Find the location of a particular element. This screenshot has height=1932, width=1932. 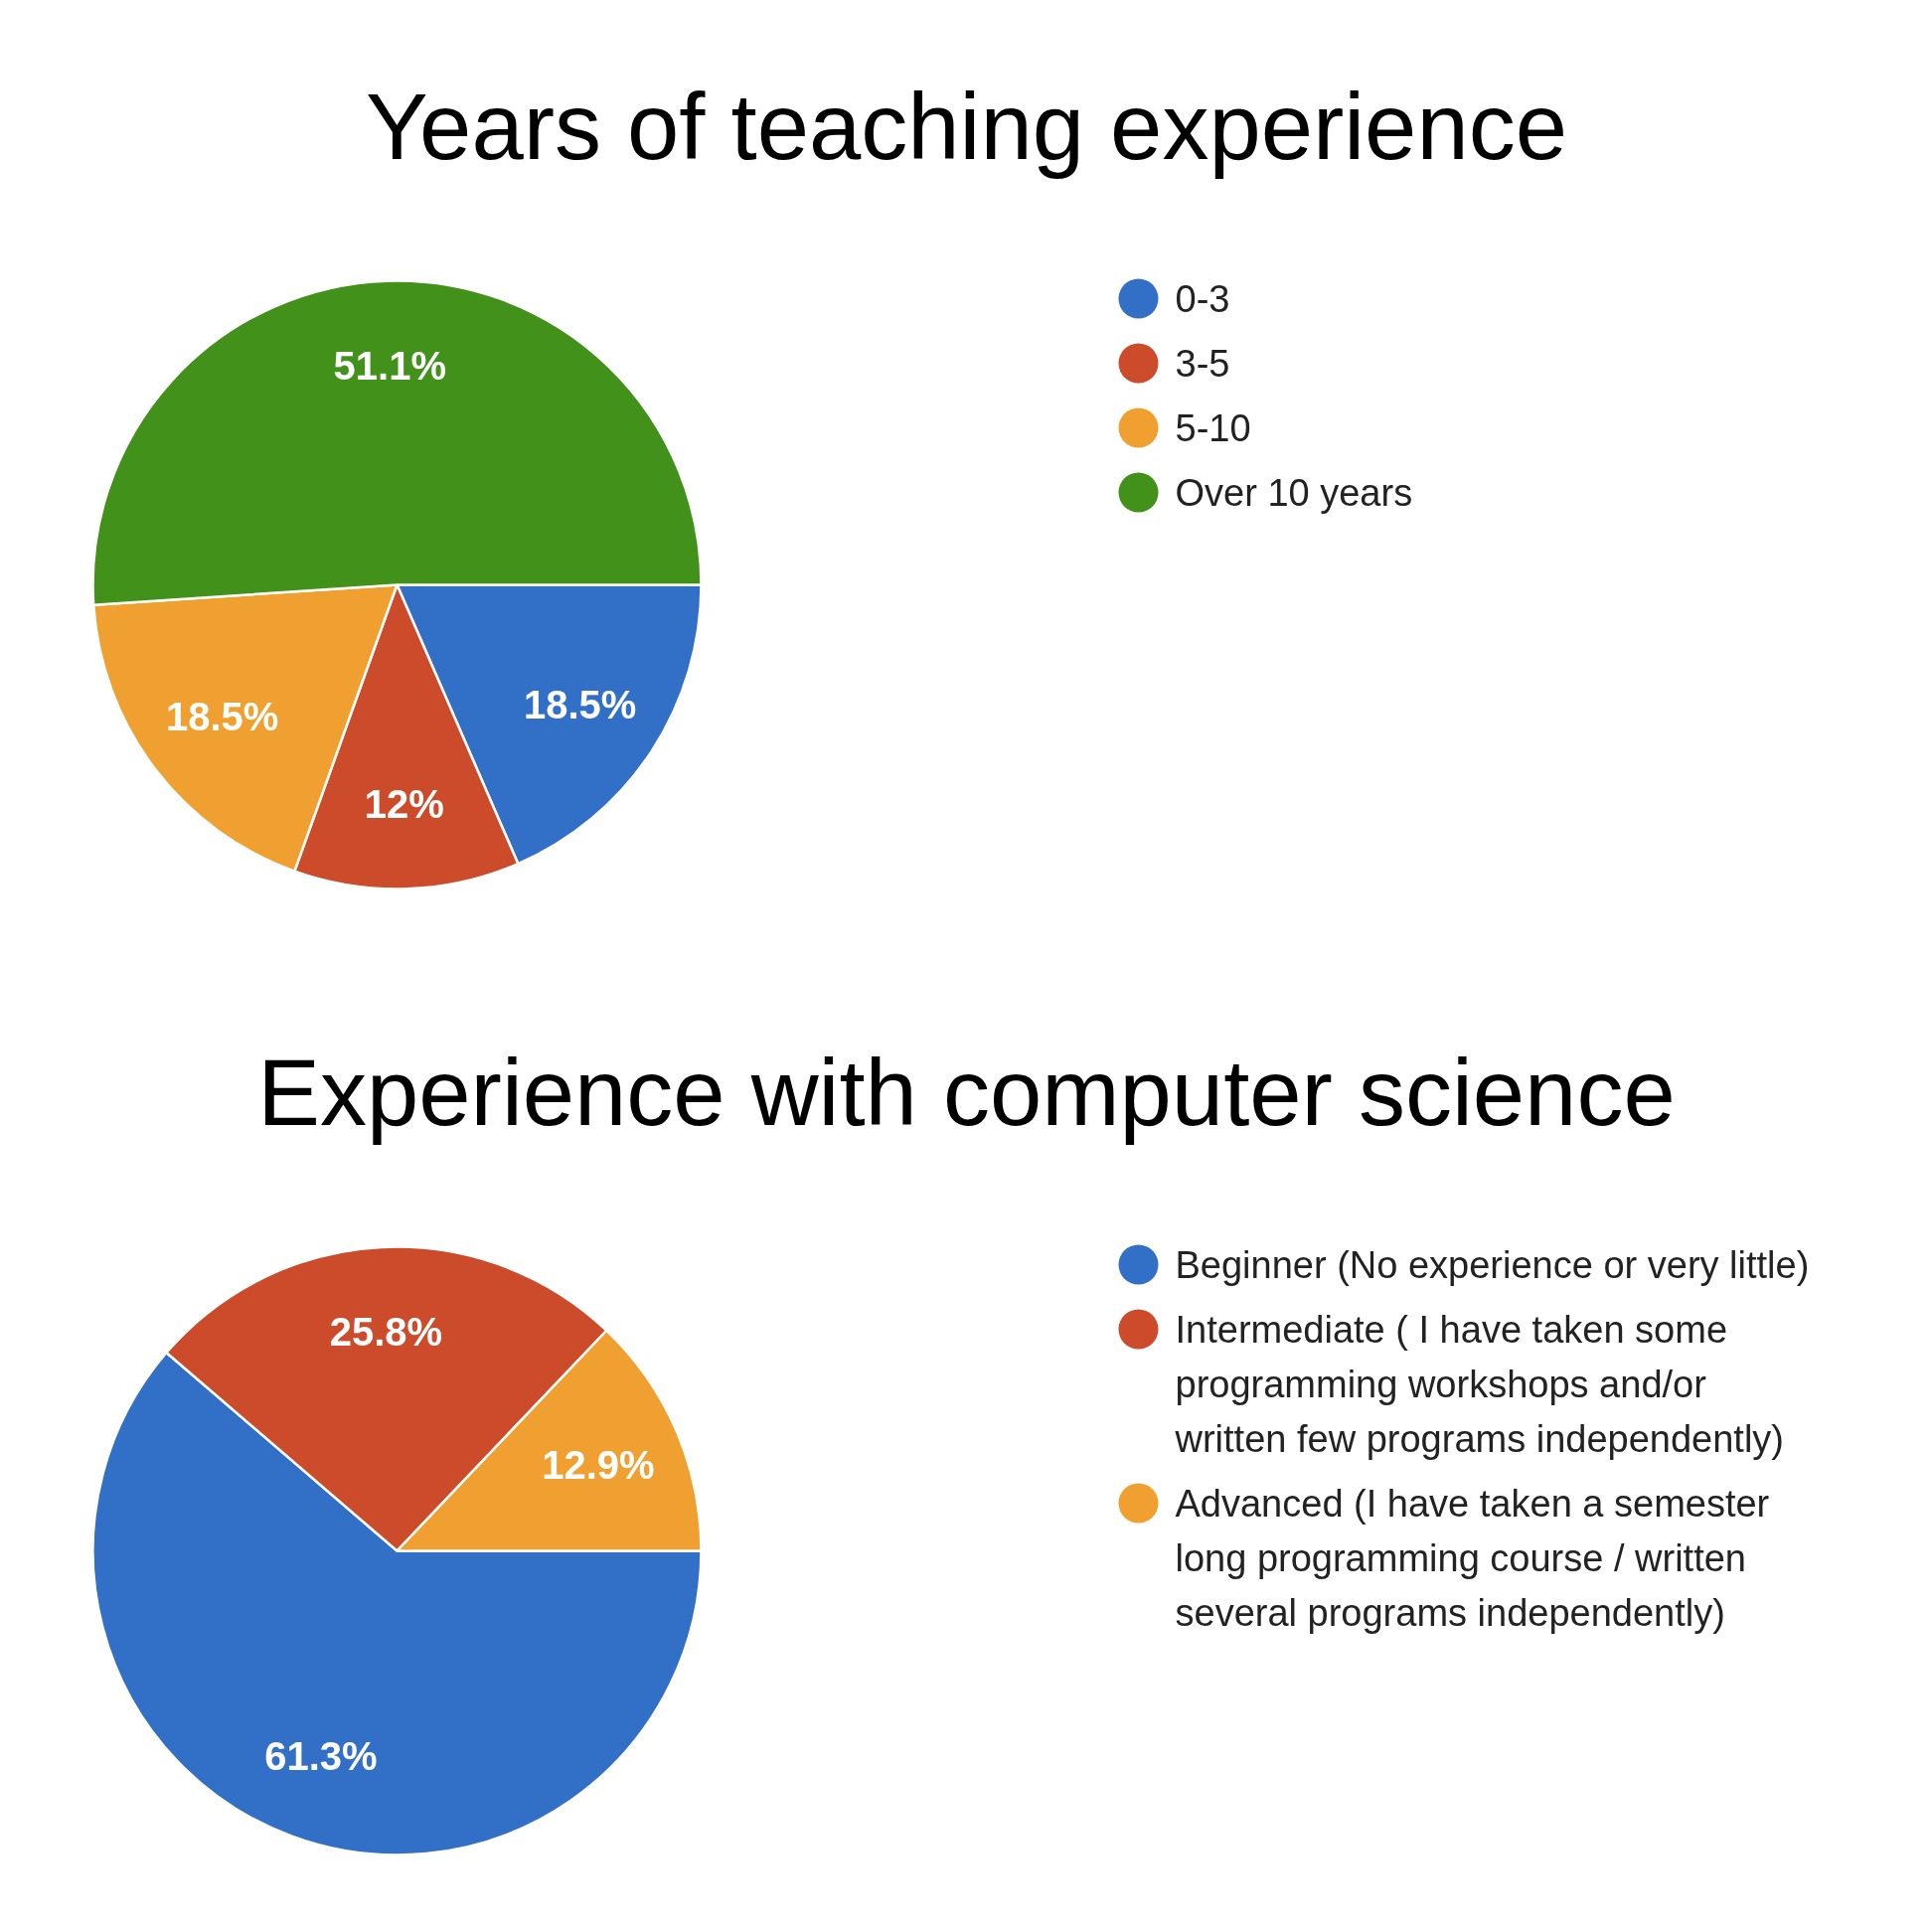

legend-label: 0-3 is located at coordinates (1202, 299).